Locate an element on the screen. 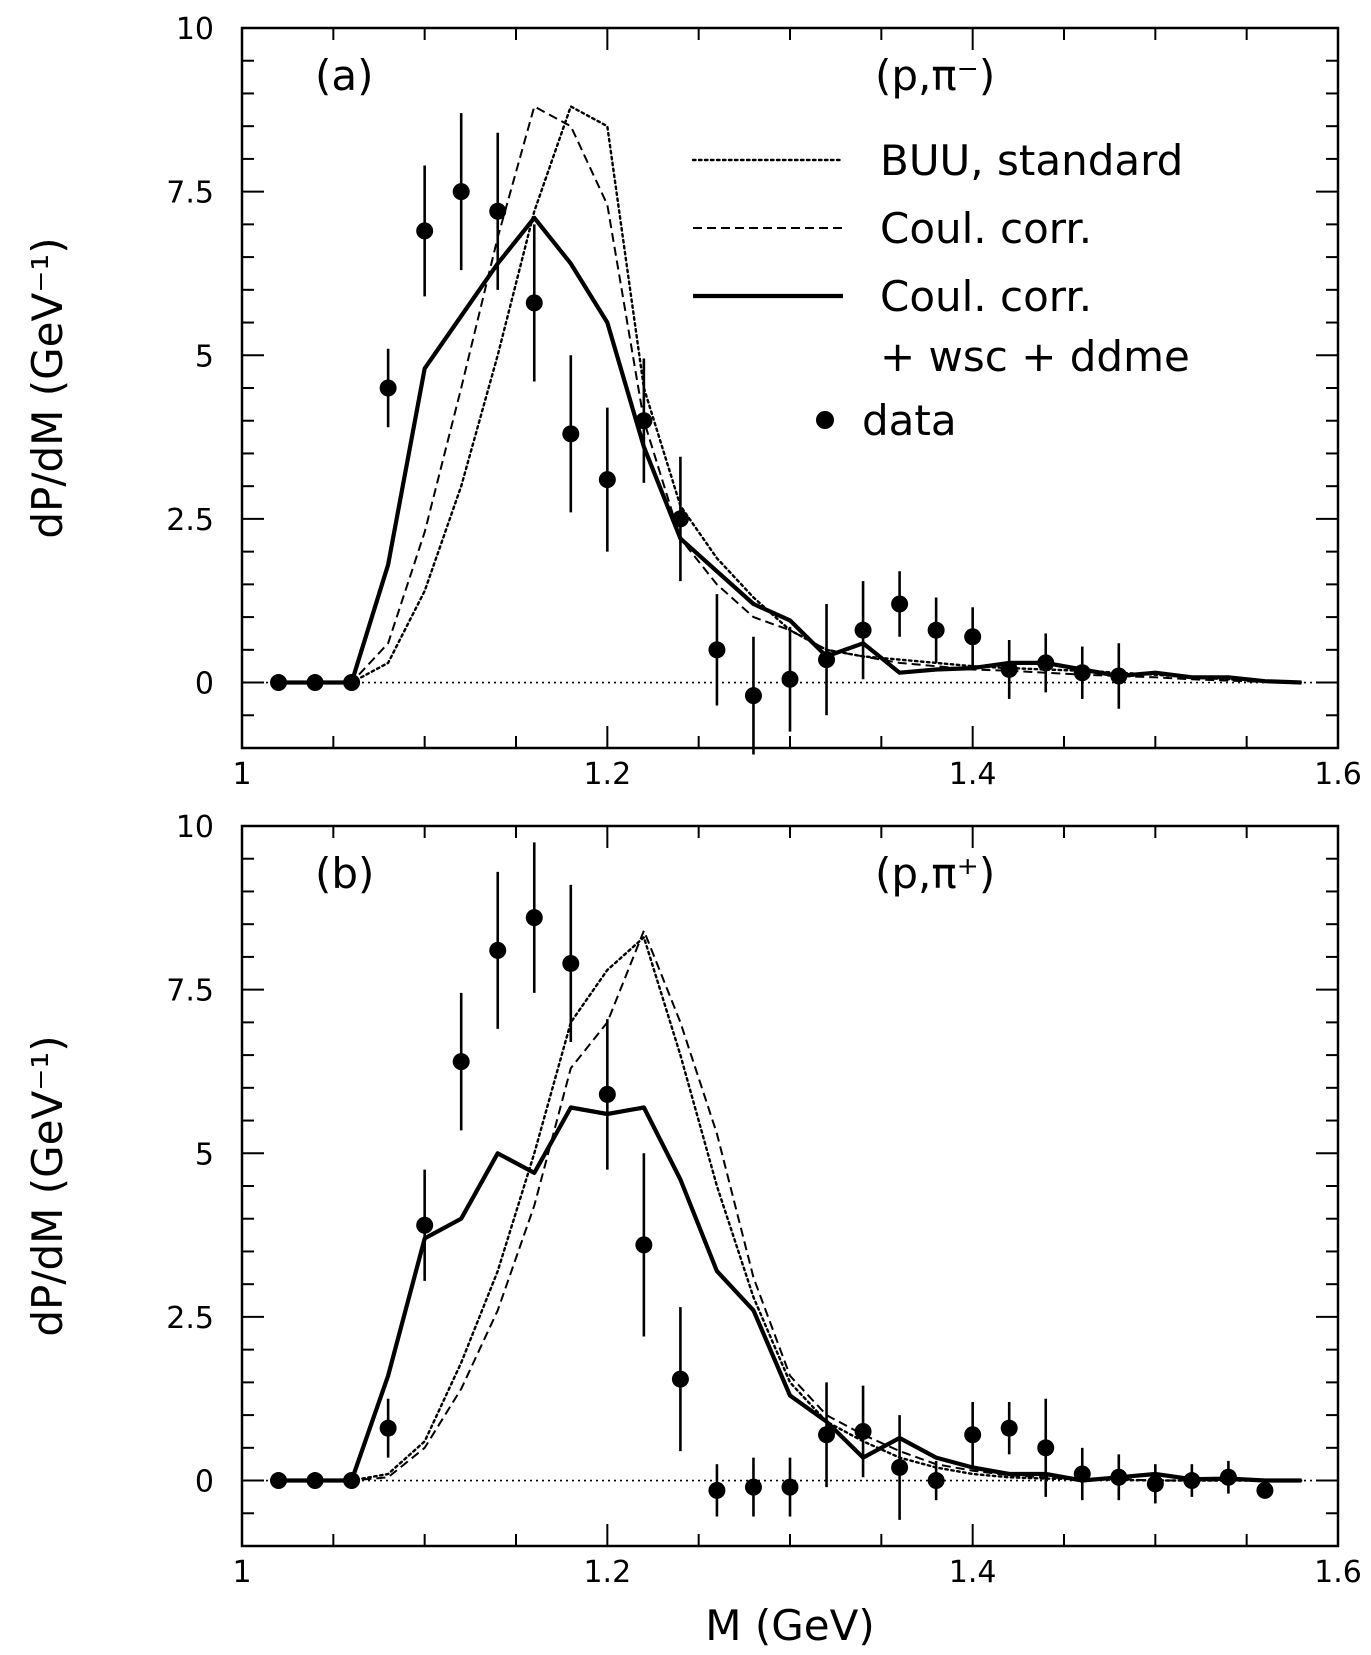 This screenshot has width=1371, height=1655. reaction-label: (p,π⁺) is located at coordinates (935, 873).